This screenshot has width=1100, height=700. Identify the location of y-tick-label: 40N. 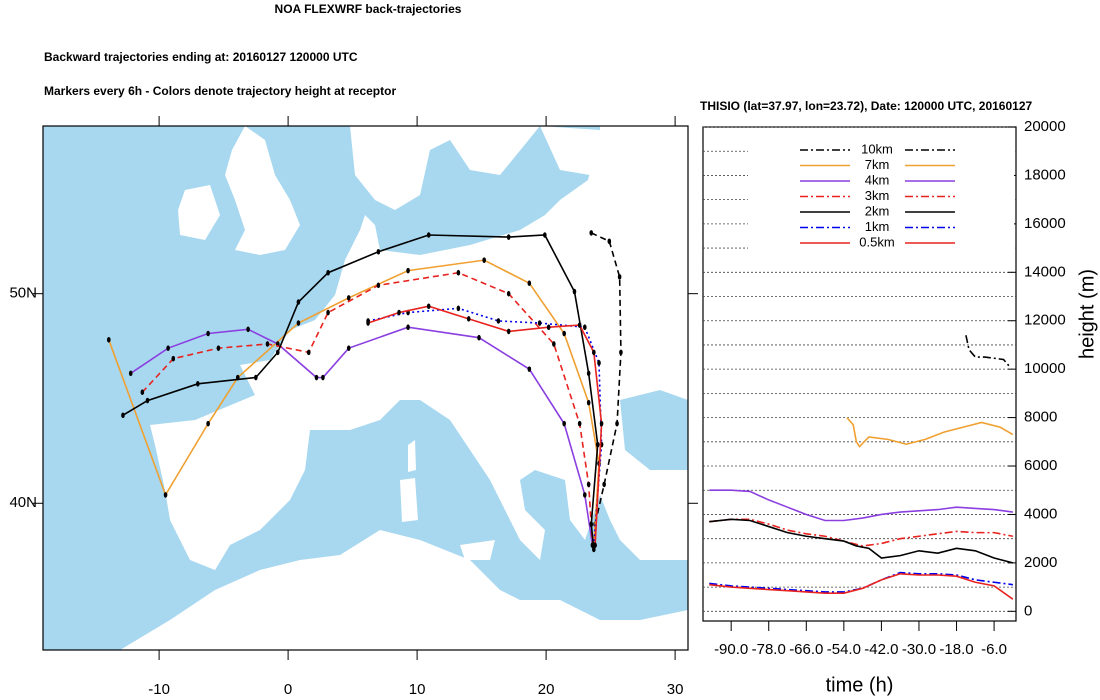
(23, 502).